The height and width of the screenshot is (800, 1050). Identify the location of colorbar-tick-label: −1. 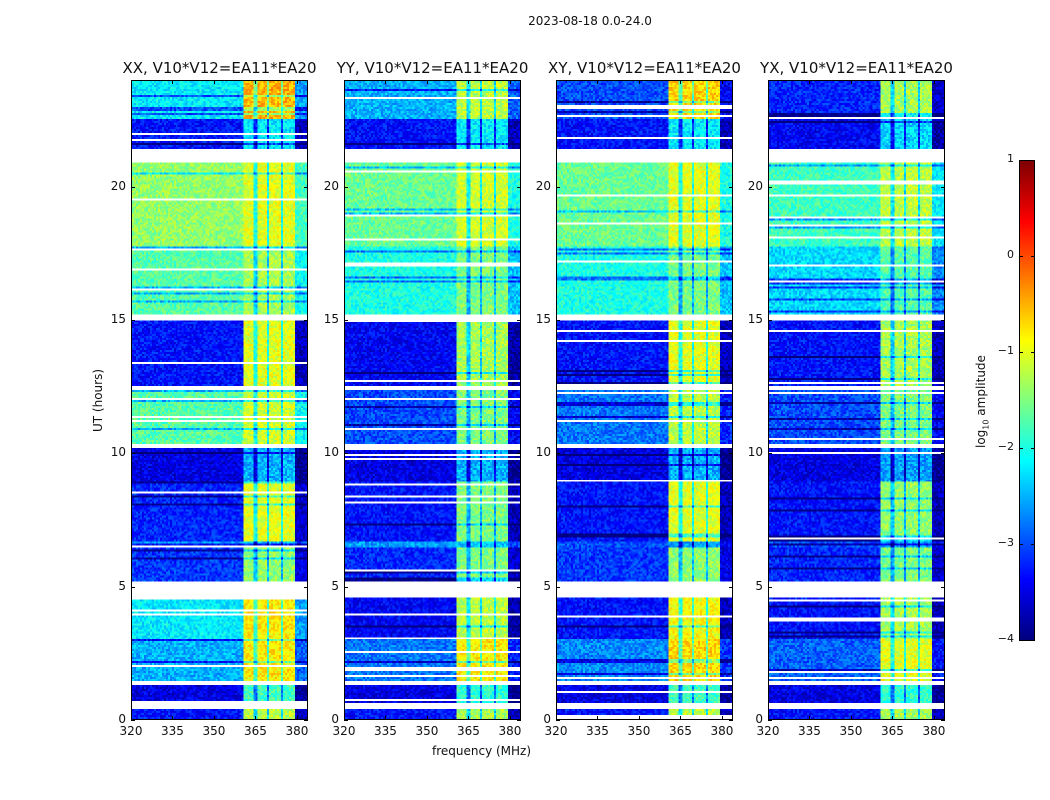
(1005, 350).